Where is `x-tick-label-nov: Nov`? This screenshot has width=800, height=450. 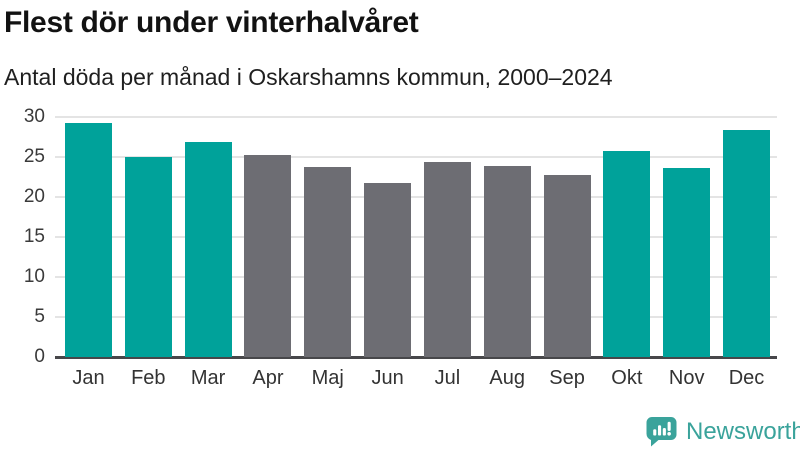
x-tick-label-nov: Nov is located at coordinates (686, 378).